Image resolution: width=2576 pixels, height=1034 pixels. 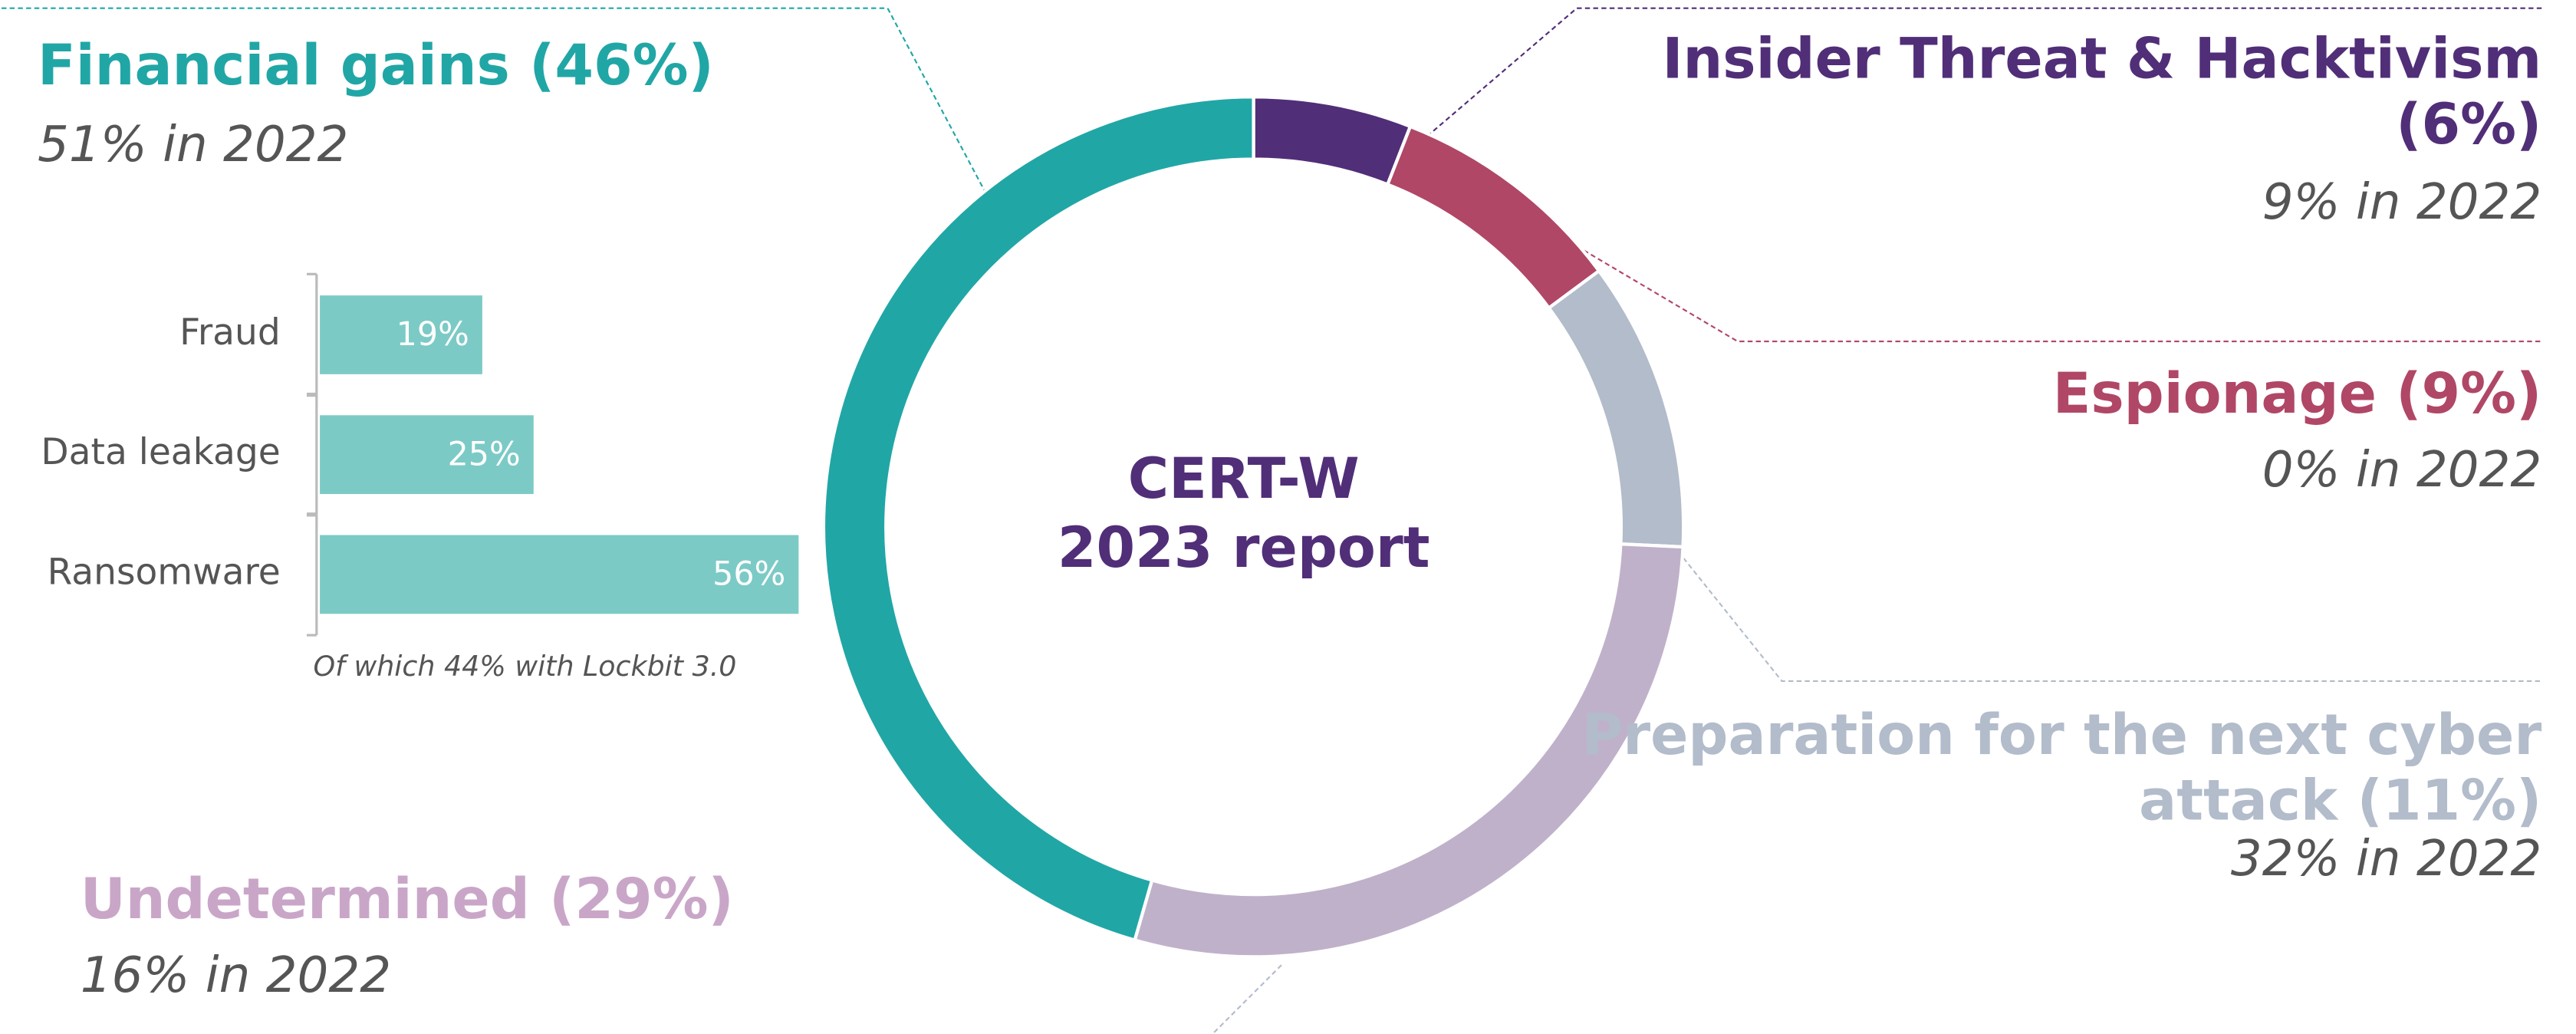 What do you see at coordinates (230, 332) in the screenshot?
I see `category-label: Fraud` at bounding box center [230, 332].